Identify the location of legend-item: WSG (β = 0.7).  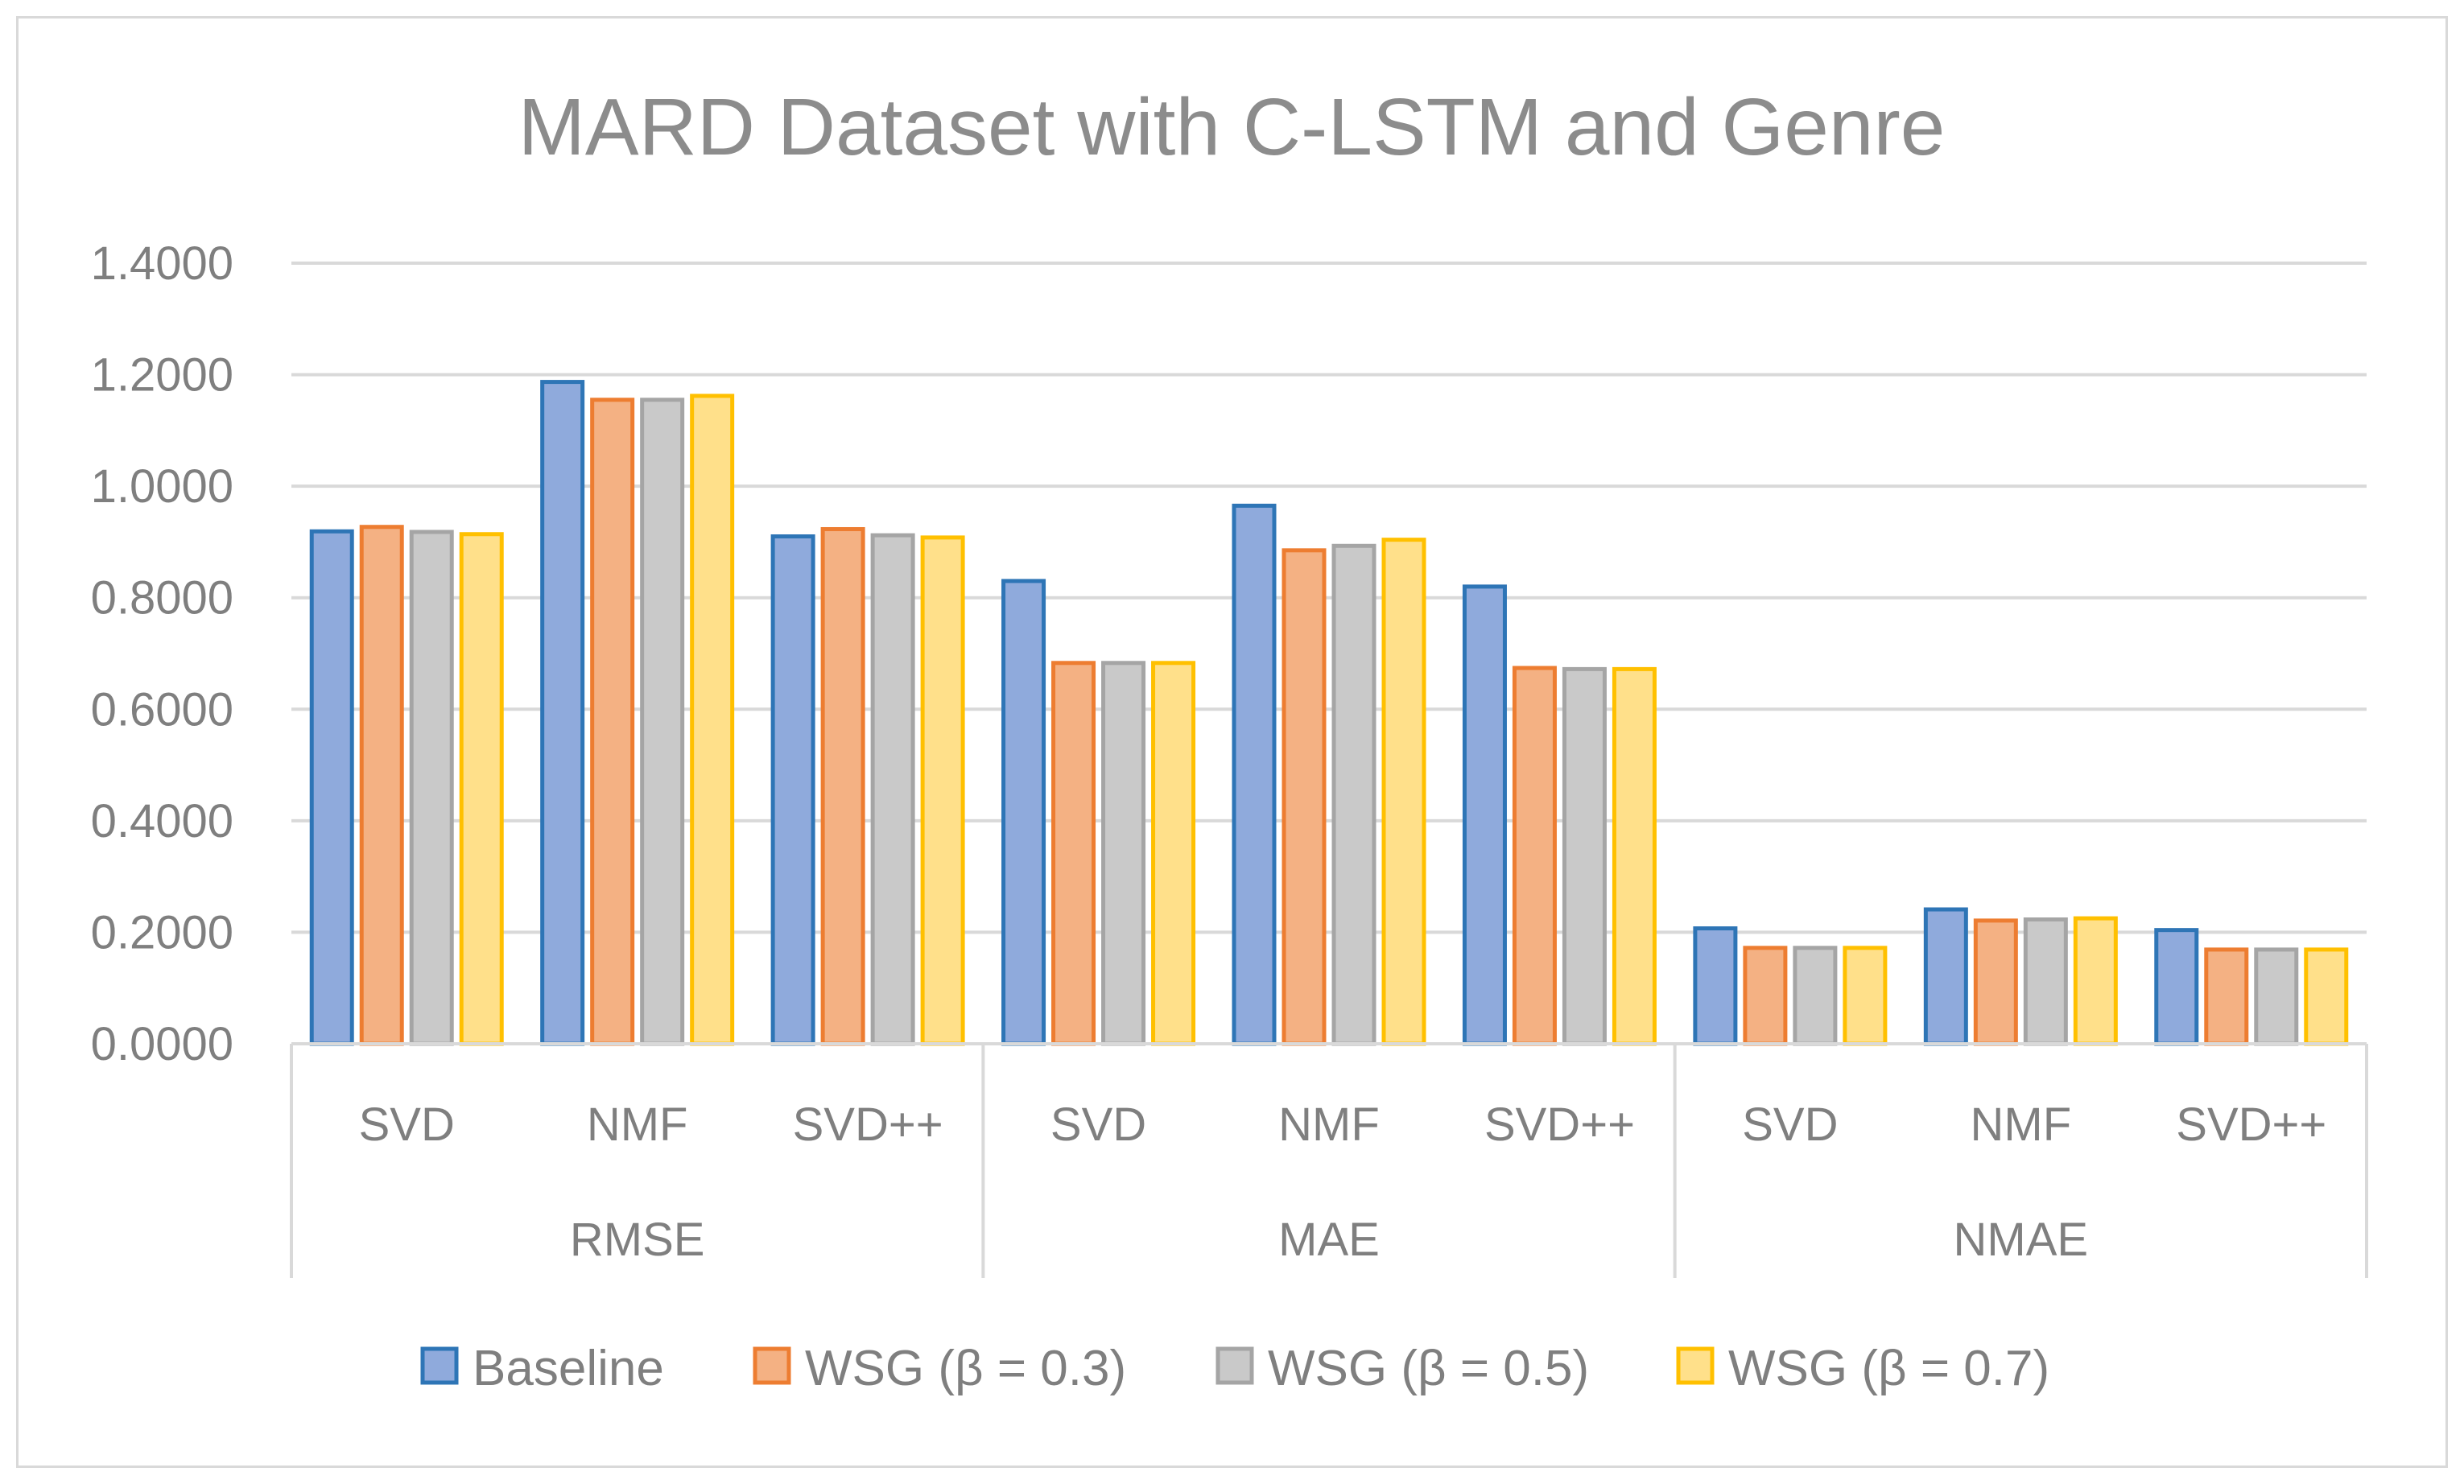
(1862, 1369).